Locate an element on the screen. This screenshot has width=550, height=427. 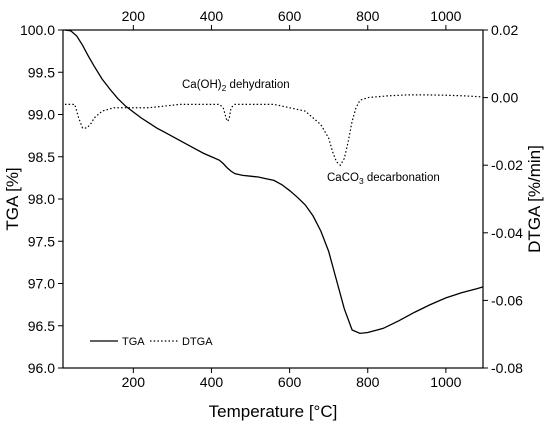
y-right-tick-label: -0.02 is located at coordinates (507, 165).